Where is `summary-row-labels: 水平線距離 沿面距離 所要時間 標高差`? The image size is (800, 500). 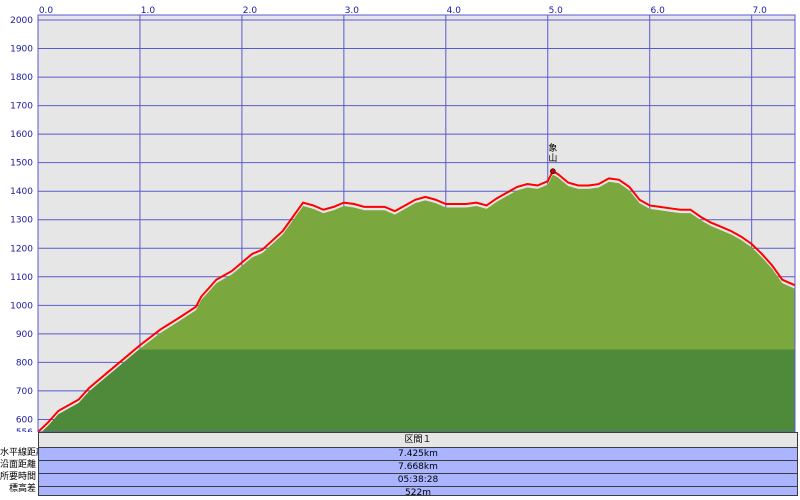 summary-row-labels: 水平線距離 沿面距離 所要時間 標高差 is located at coordinates (19, 471).